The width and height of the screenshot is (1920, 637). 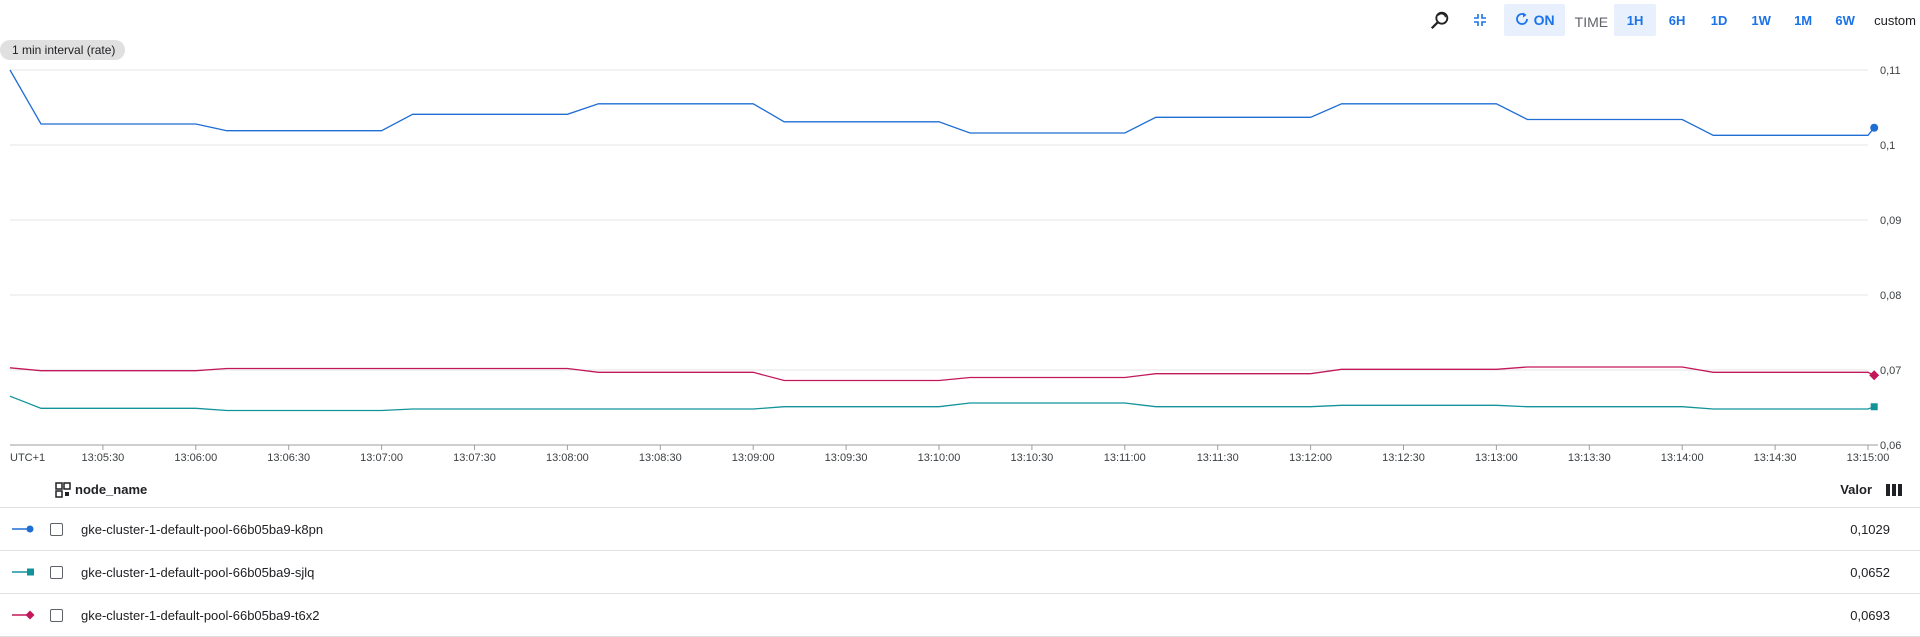 What do you see at coordinates (1890, 221) in the screenshot?
I see `y-tick-label: 0,09` at bounding box center [1890, 221].